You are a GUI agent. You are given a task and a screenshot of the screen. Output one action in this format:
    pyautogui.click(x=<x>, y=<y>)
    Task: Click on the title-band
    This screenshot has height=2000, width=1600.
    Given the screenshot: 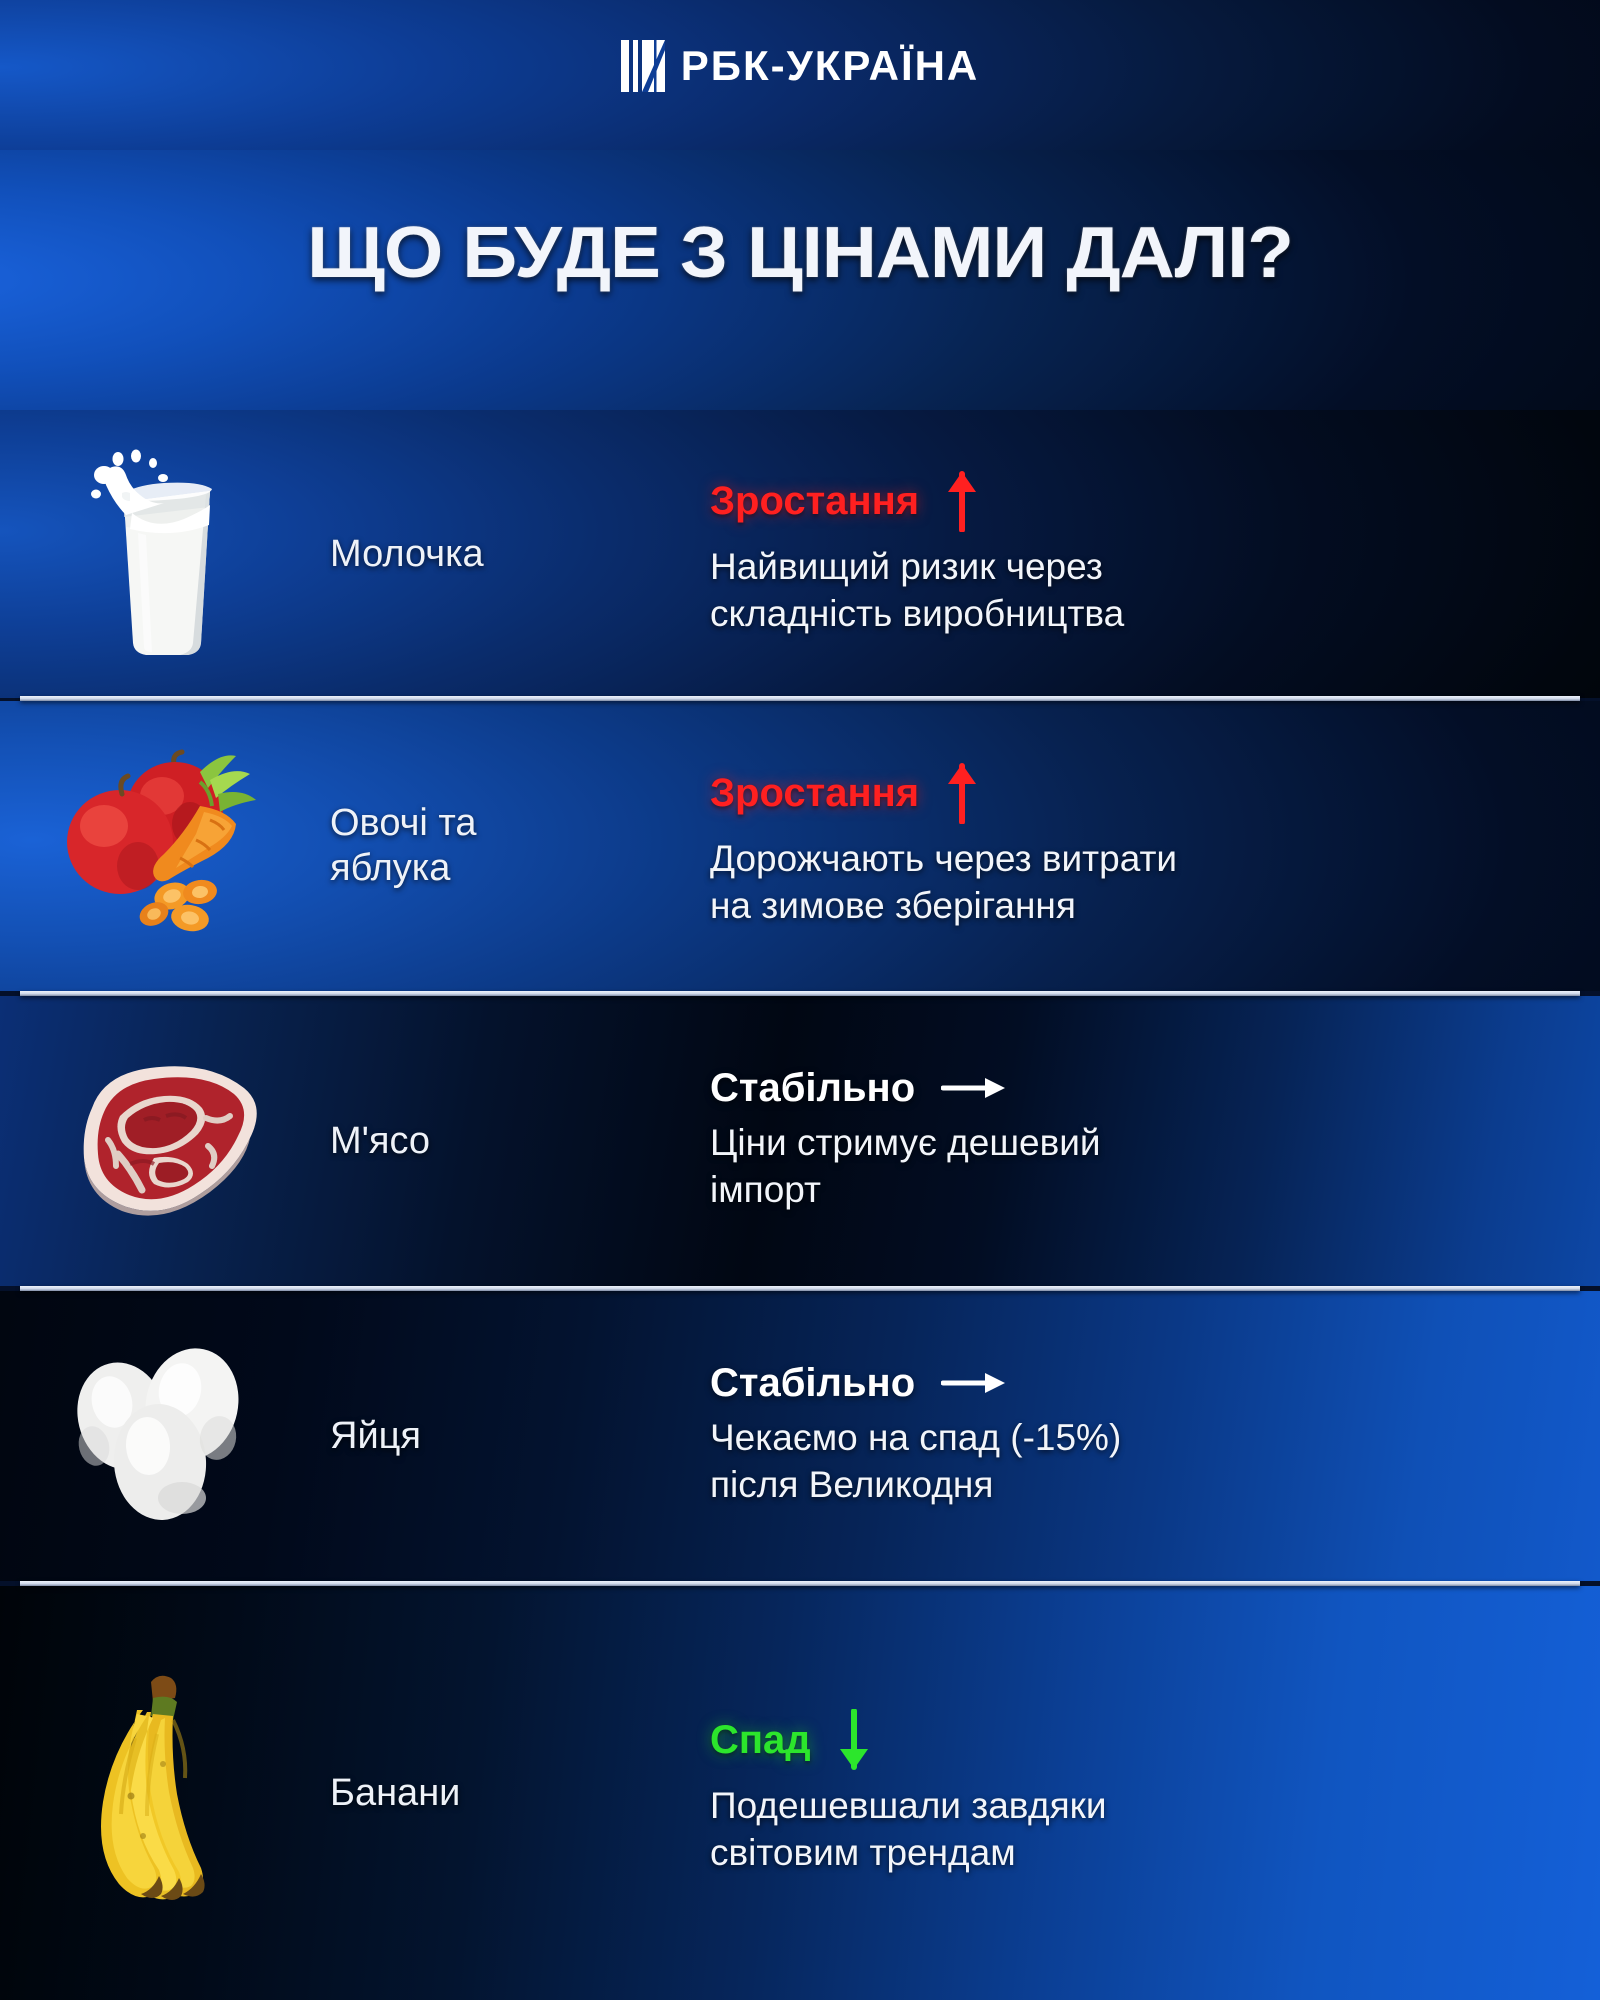 What is the action you would take?
    pyautogui.click(x=800, y=280)
    